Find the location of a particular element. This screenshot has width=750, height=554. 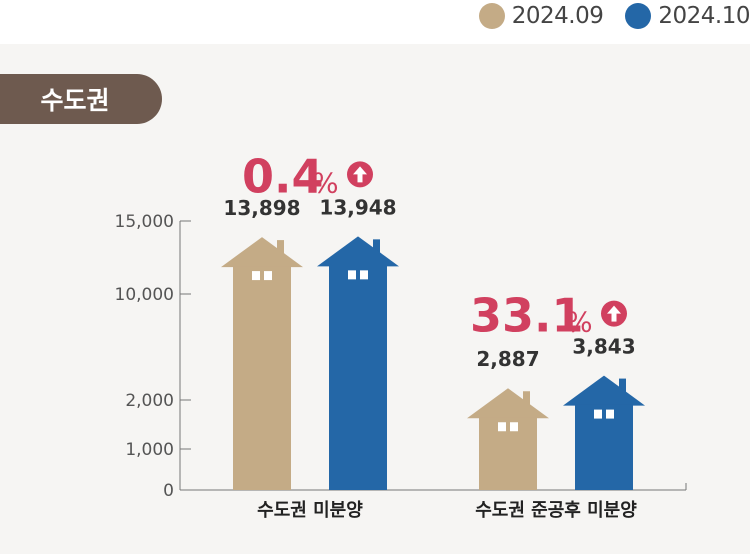

category-label: 수도권 준공후 미분양 is located at coordinates (556, 510).